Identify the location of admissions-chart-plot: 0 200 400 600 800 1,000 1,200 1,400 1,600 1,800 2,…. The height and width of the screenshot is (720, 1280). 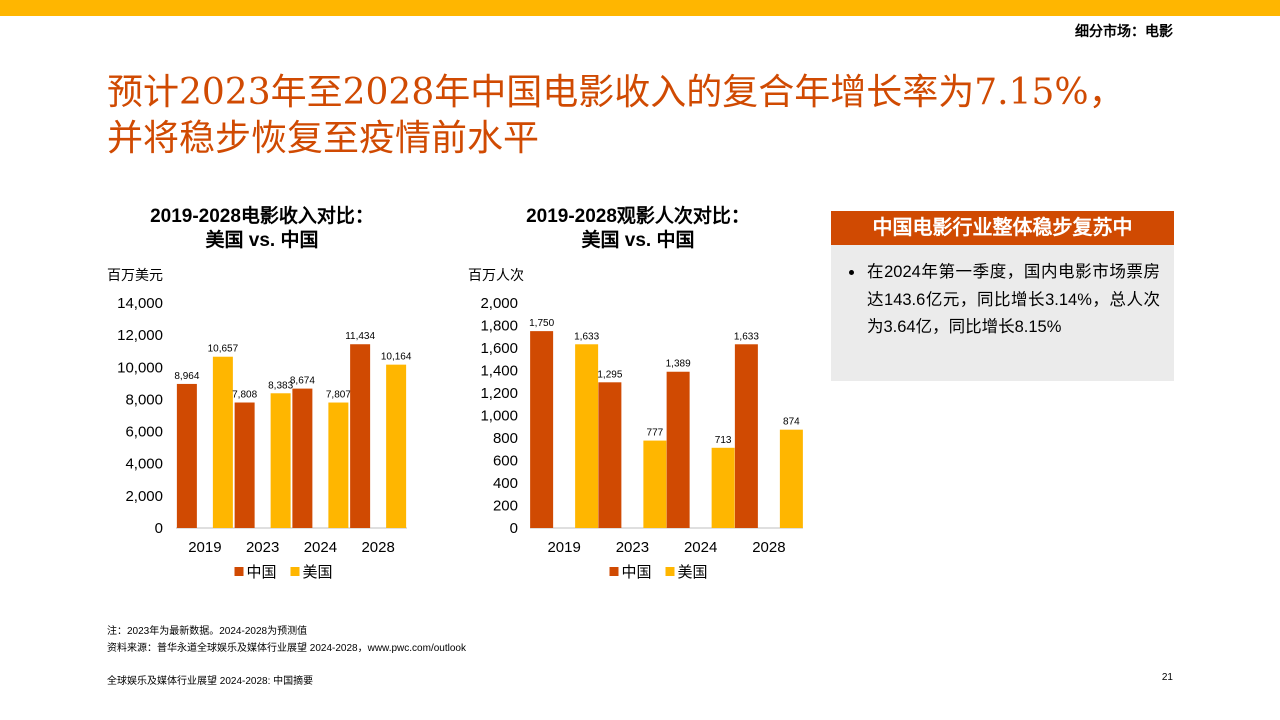
(641, 438).